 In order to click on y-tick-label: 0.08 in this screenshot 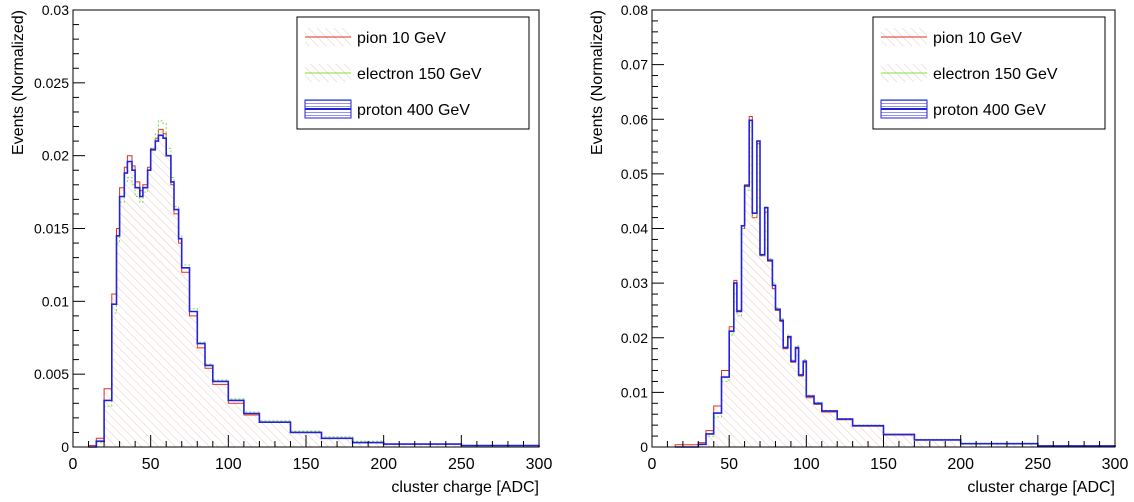, I will do `click(634, 10)`.